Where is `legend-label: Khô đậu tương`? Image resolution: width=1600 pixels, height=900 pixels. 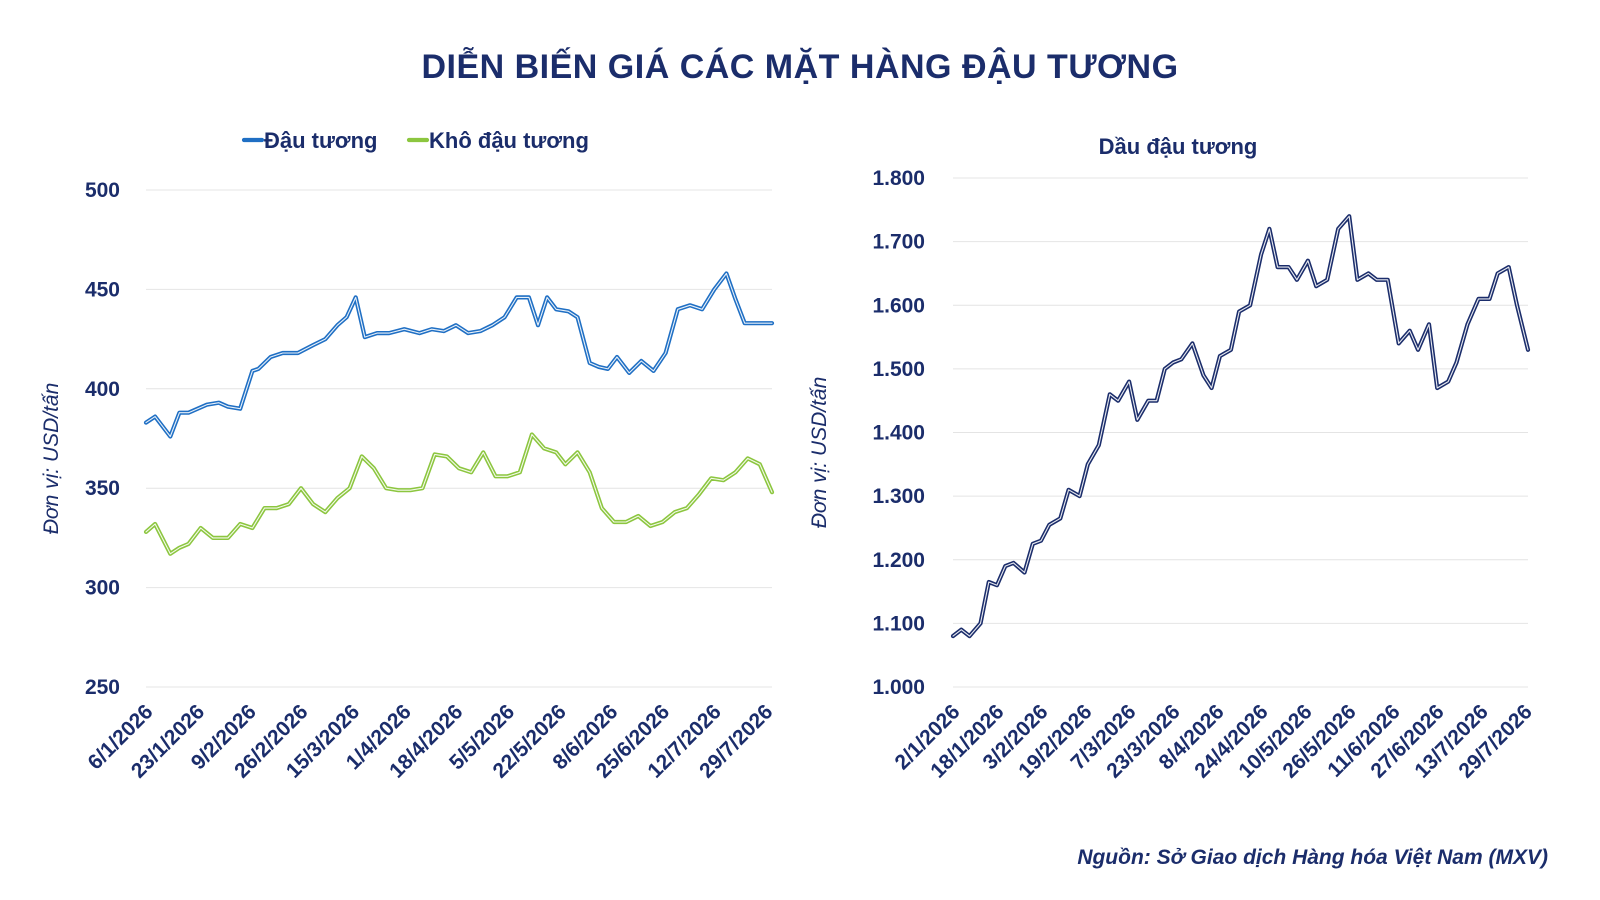 legend-label: Khô đậu tương is located at coordinates (509, 140).